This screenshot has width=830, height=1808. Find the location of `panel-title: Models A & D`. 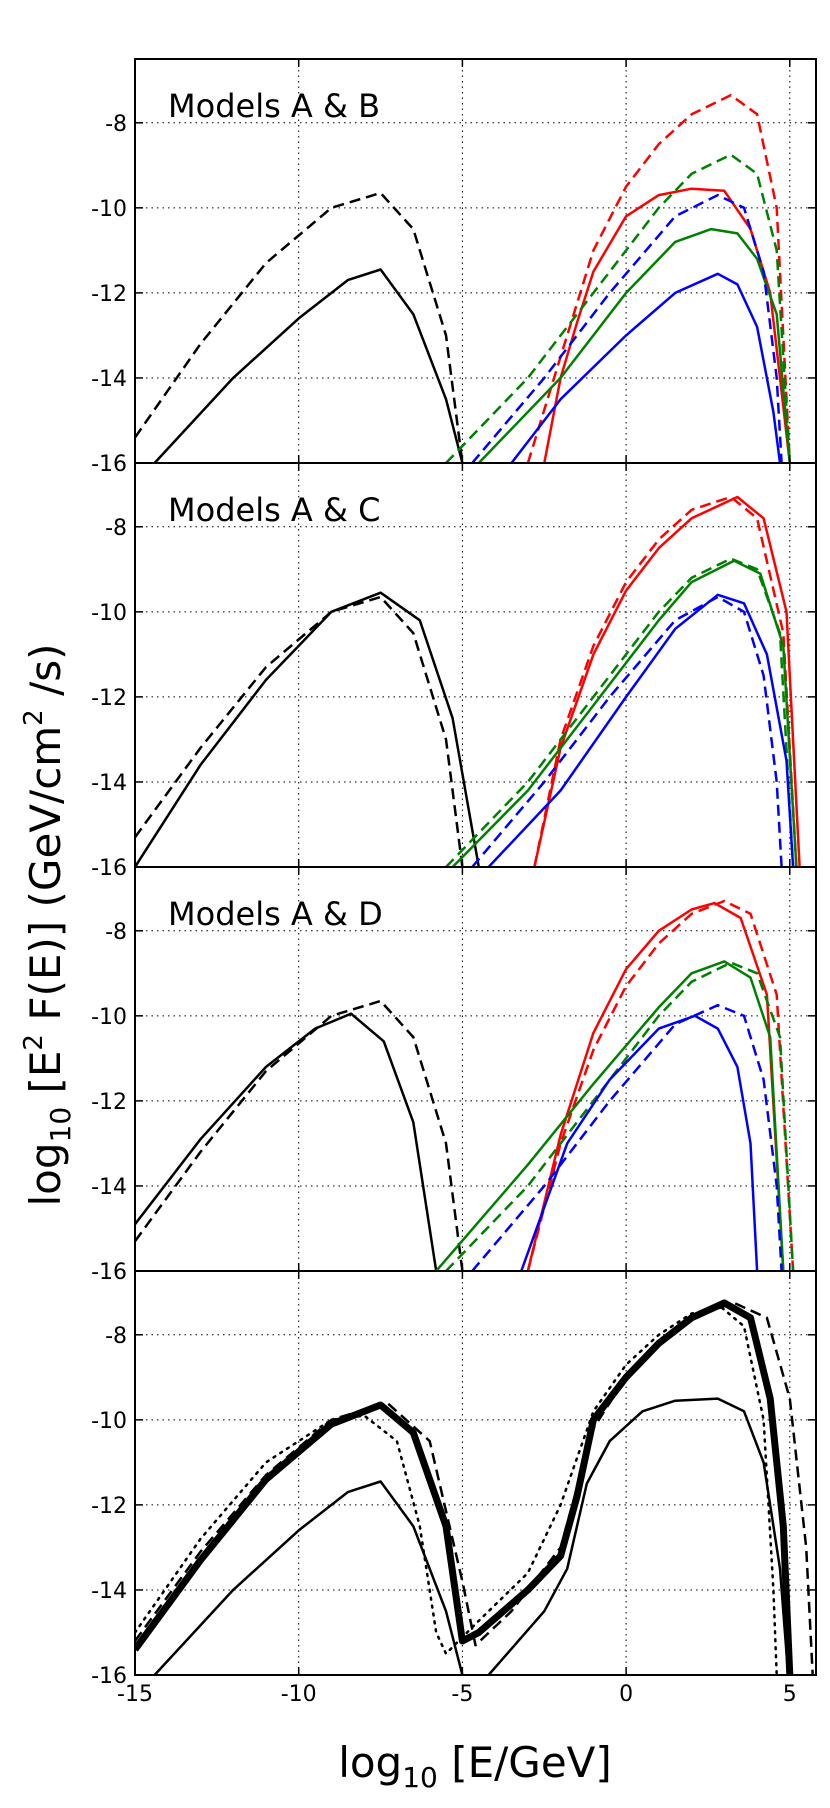

panel-title: Models A & D is located at coordinates (275, 914).